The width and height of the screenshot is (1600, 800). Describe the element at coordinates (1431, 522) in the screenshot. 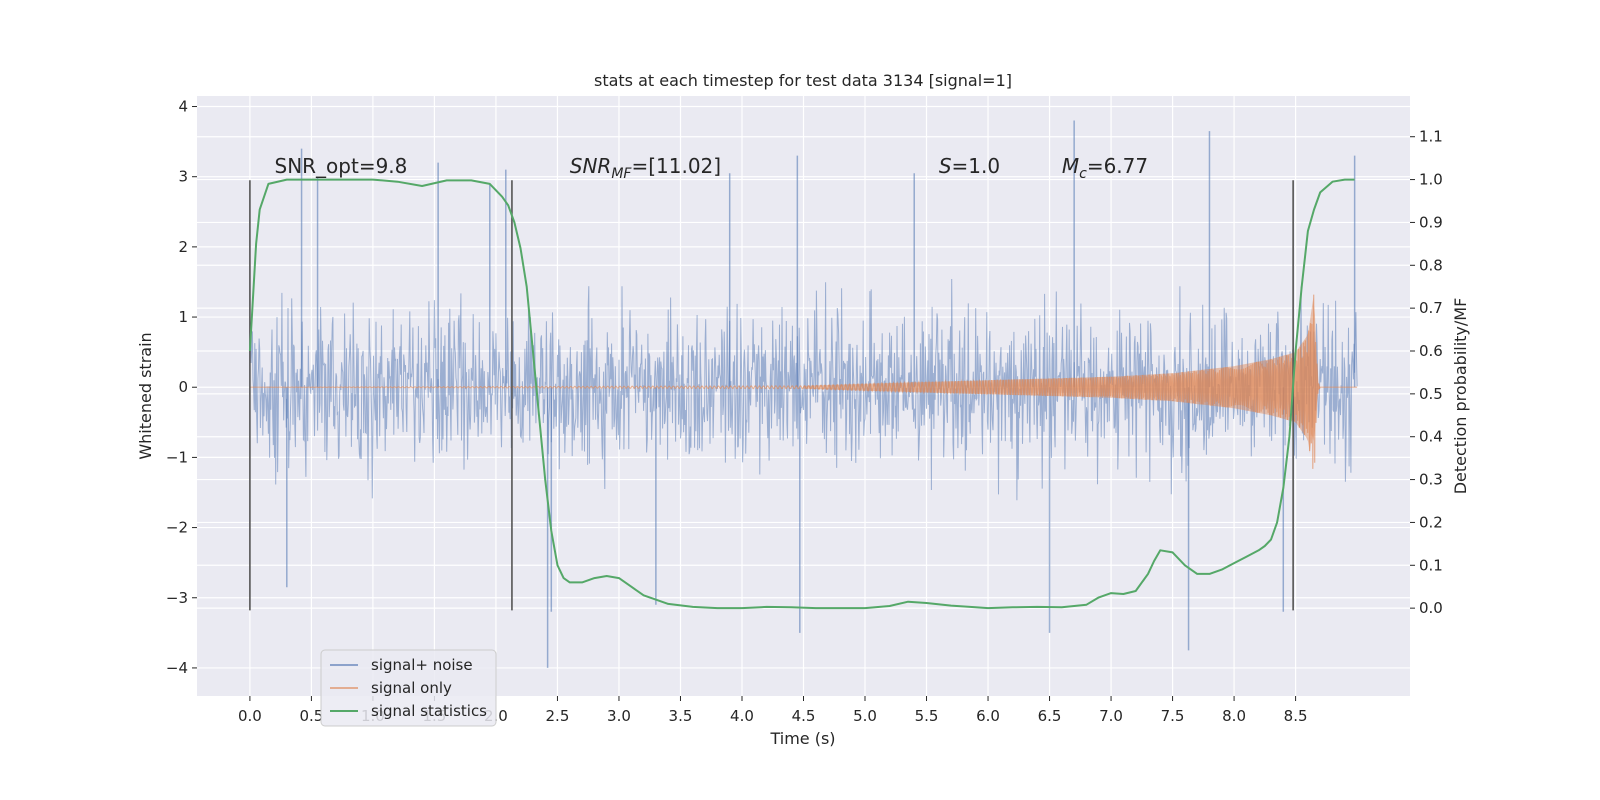

I see `y2-tick-label-9: 0.2` at that location.